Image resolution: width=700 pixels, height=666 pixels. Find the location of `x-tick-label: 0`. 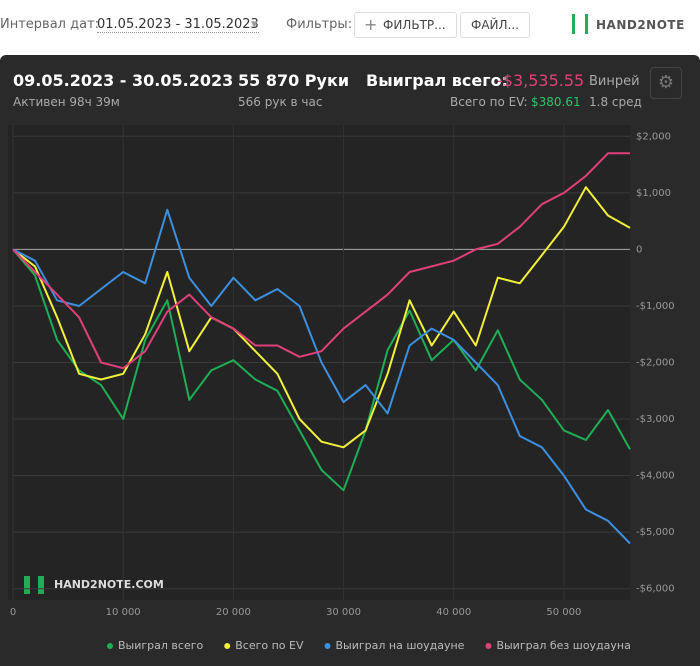

x-tick-label: 0 is located at coordinates (13, 612).